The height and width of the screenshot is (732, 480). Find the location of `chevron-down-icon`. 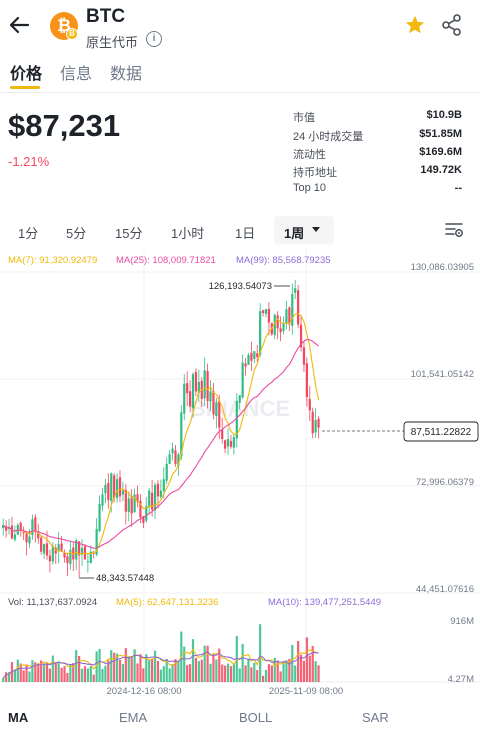

chevron-down-icon is located at coordinates (316, 229).